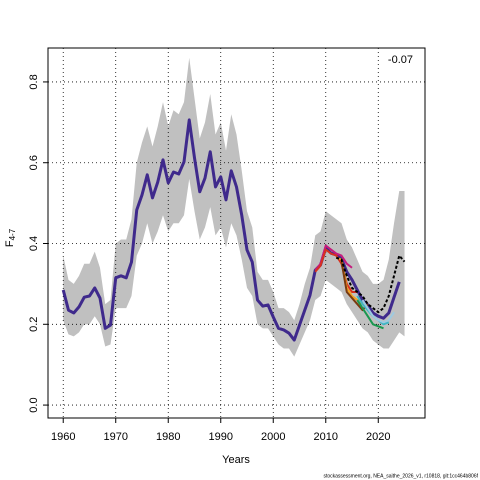 Image resolution: width=480 pixels, height=480 pixels. Describe the element at coordinates (236, 460) in the screenshot. I see `x-axis-title: Years` at that location.